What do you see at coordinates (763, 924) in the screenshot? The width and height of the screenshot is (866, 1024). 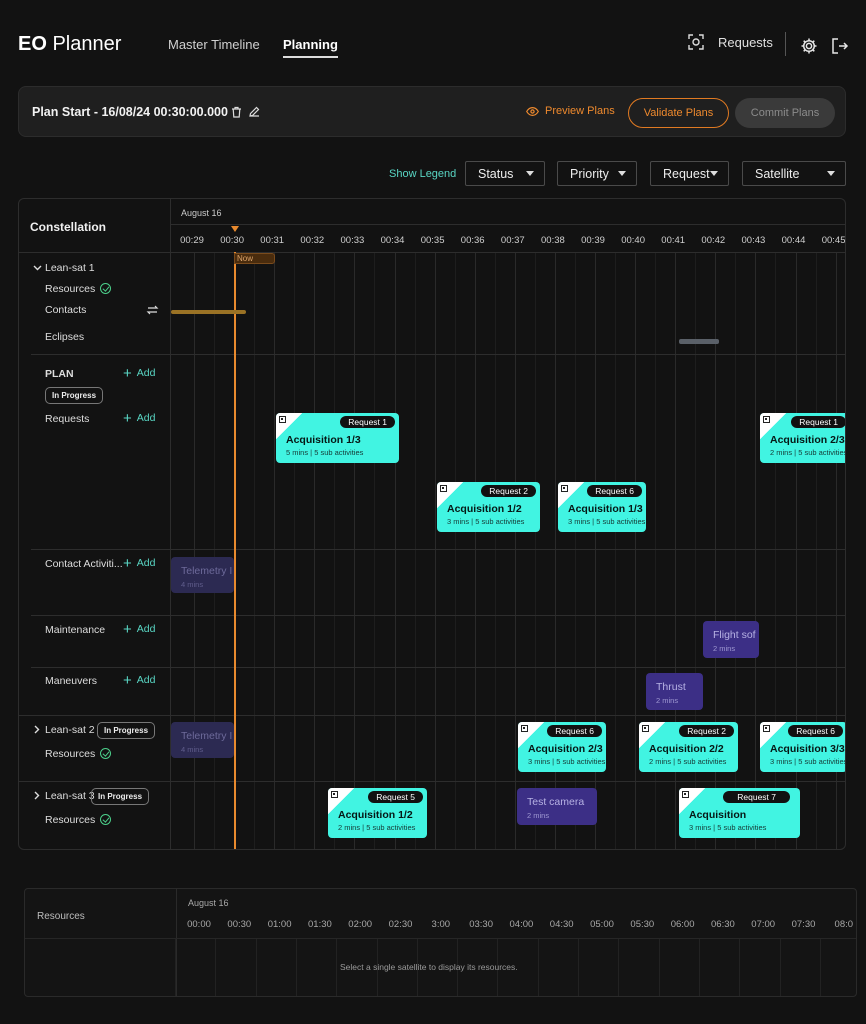 I see `resource-time-tick: 07:00` at bounding box center [763, 924].